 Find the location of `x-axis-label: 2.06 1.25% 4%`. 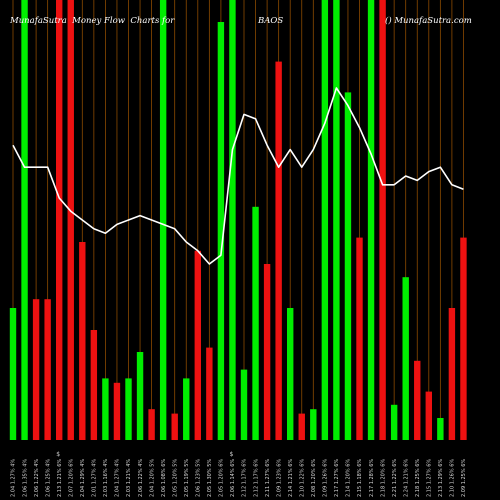

x-axis-label: 2.06 1.25% 4% is located at coordinates (48, 478).